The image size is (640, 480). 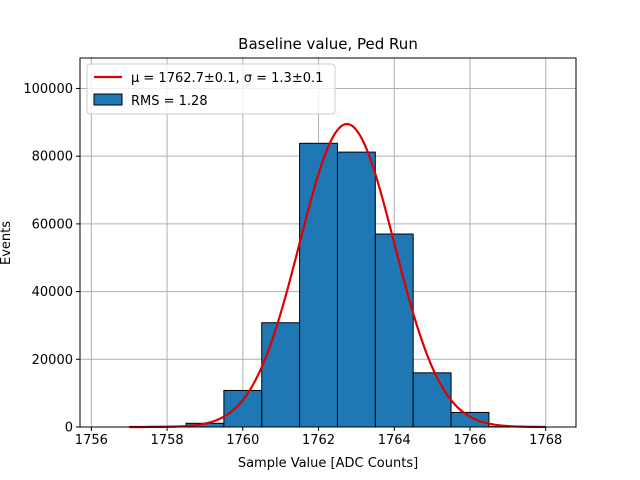 What do you see at coordinates (52, 360) in the screenshot?
I see `y-tick-label: 20000` at bounding box center [52, 360].